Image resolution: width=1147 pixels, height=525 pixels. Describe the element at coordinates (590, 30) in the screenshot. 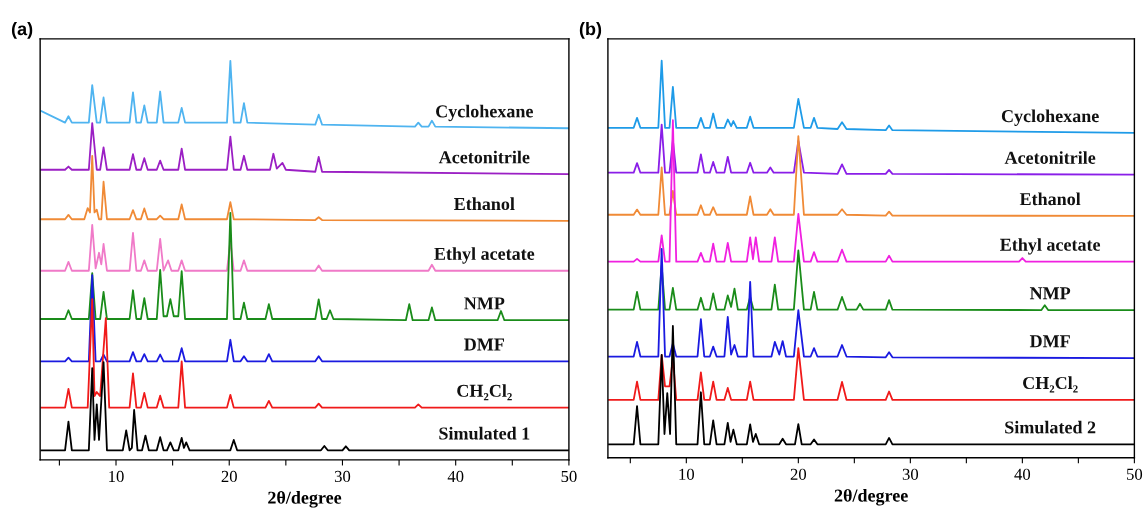

I see `chart-title: (b)` at that location.